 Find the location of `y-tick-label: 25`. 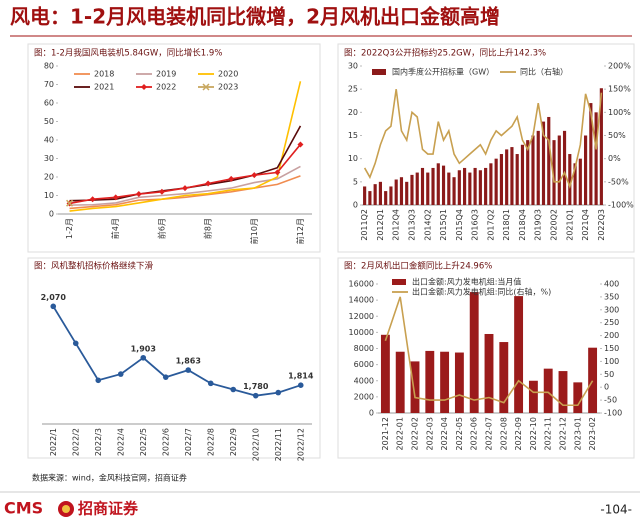

y-tick-label: 25 is located at coordinates (353, 89).